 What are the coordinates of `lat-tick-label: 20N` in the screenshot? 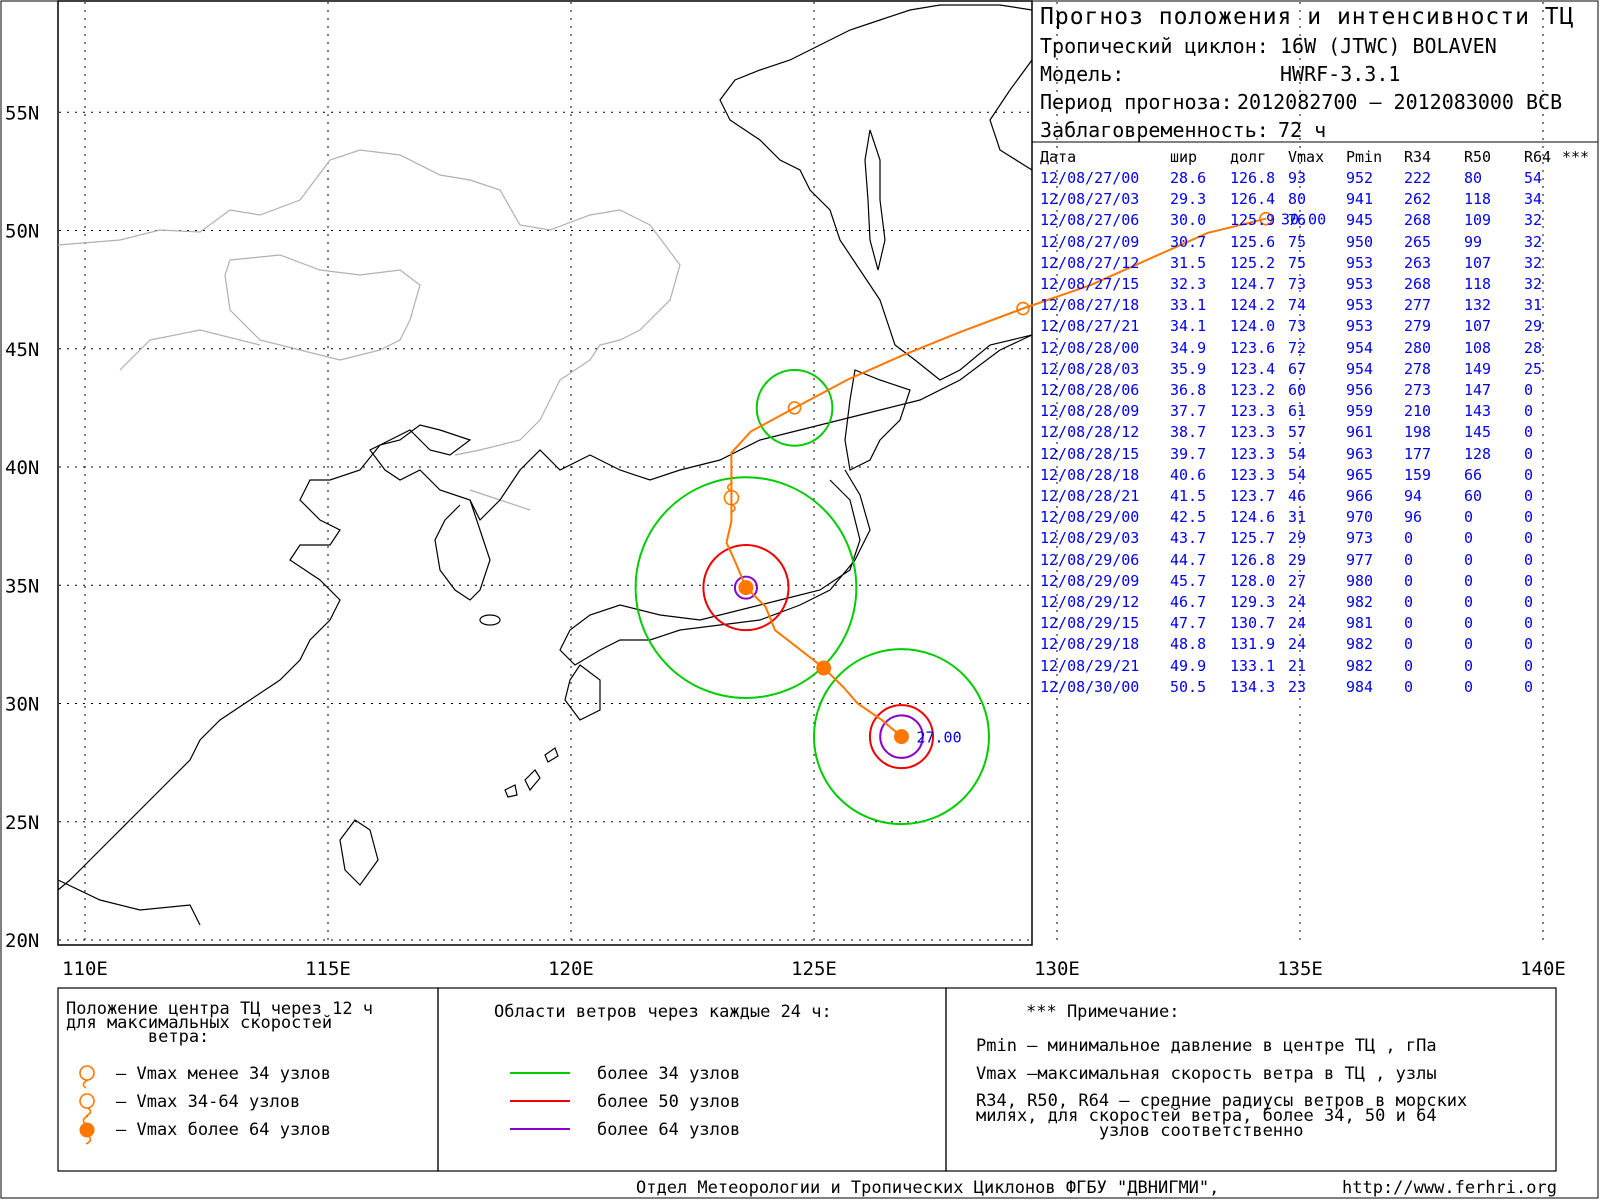 It's located at (22, 941).